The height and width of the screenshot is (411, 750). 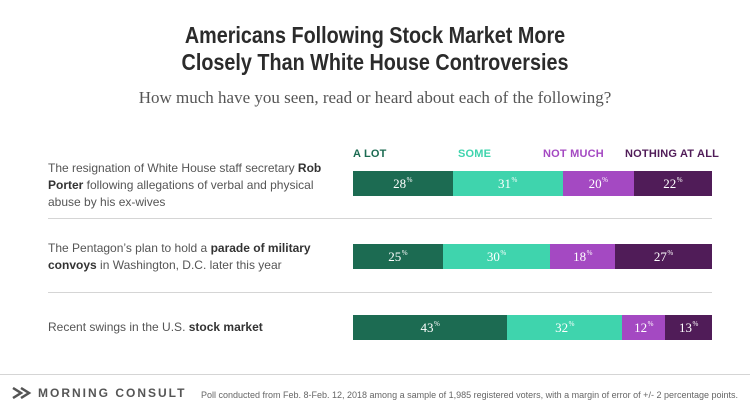 What do you see at coordinates (573, 154) in the screenshot?
I see `legend-item: NOT MUCH` at bounding box center [573, 154].